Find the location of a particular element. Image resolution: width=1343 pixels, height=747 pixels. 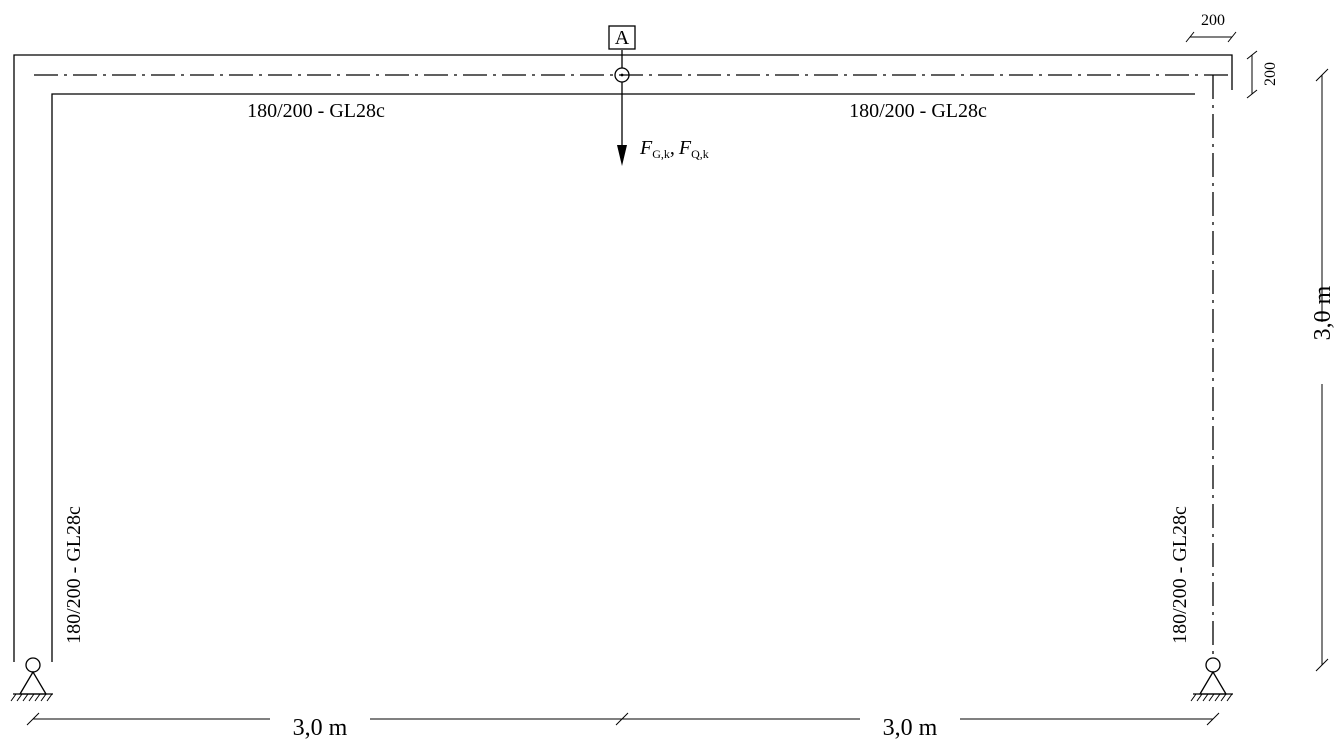

hinge-dot is located at coordinates (622, 75).